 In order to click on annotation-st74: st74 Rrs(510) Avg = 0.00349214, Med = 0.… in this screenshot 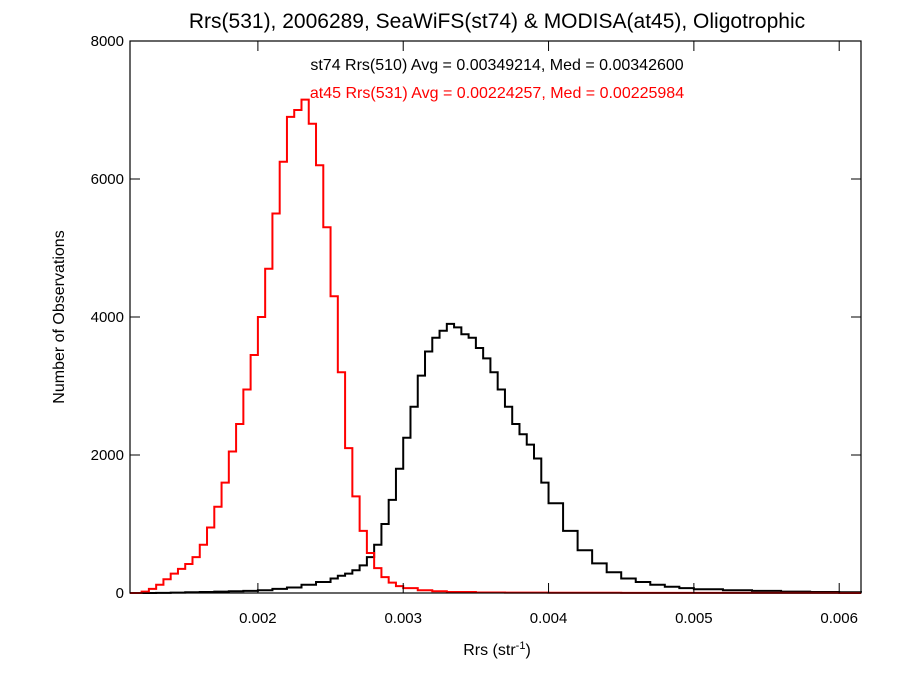, I will do `click(496, 65)`.